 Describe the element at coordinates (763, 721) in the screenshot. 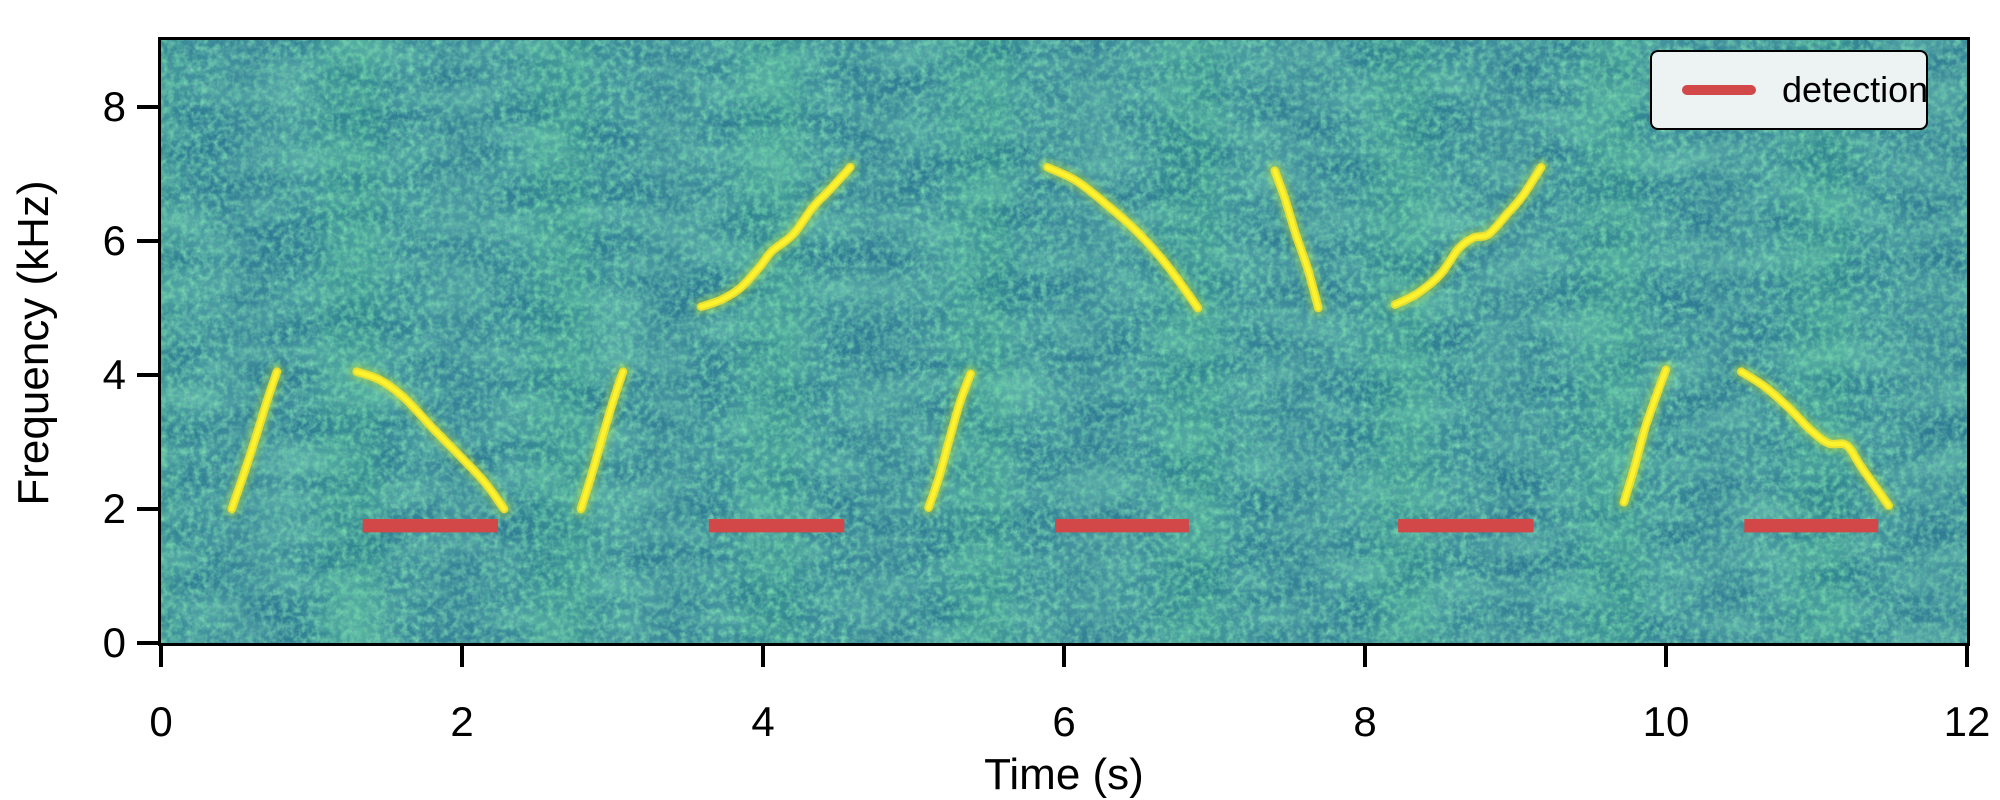

I see `x-axis-tick-label: 4` at that location.